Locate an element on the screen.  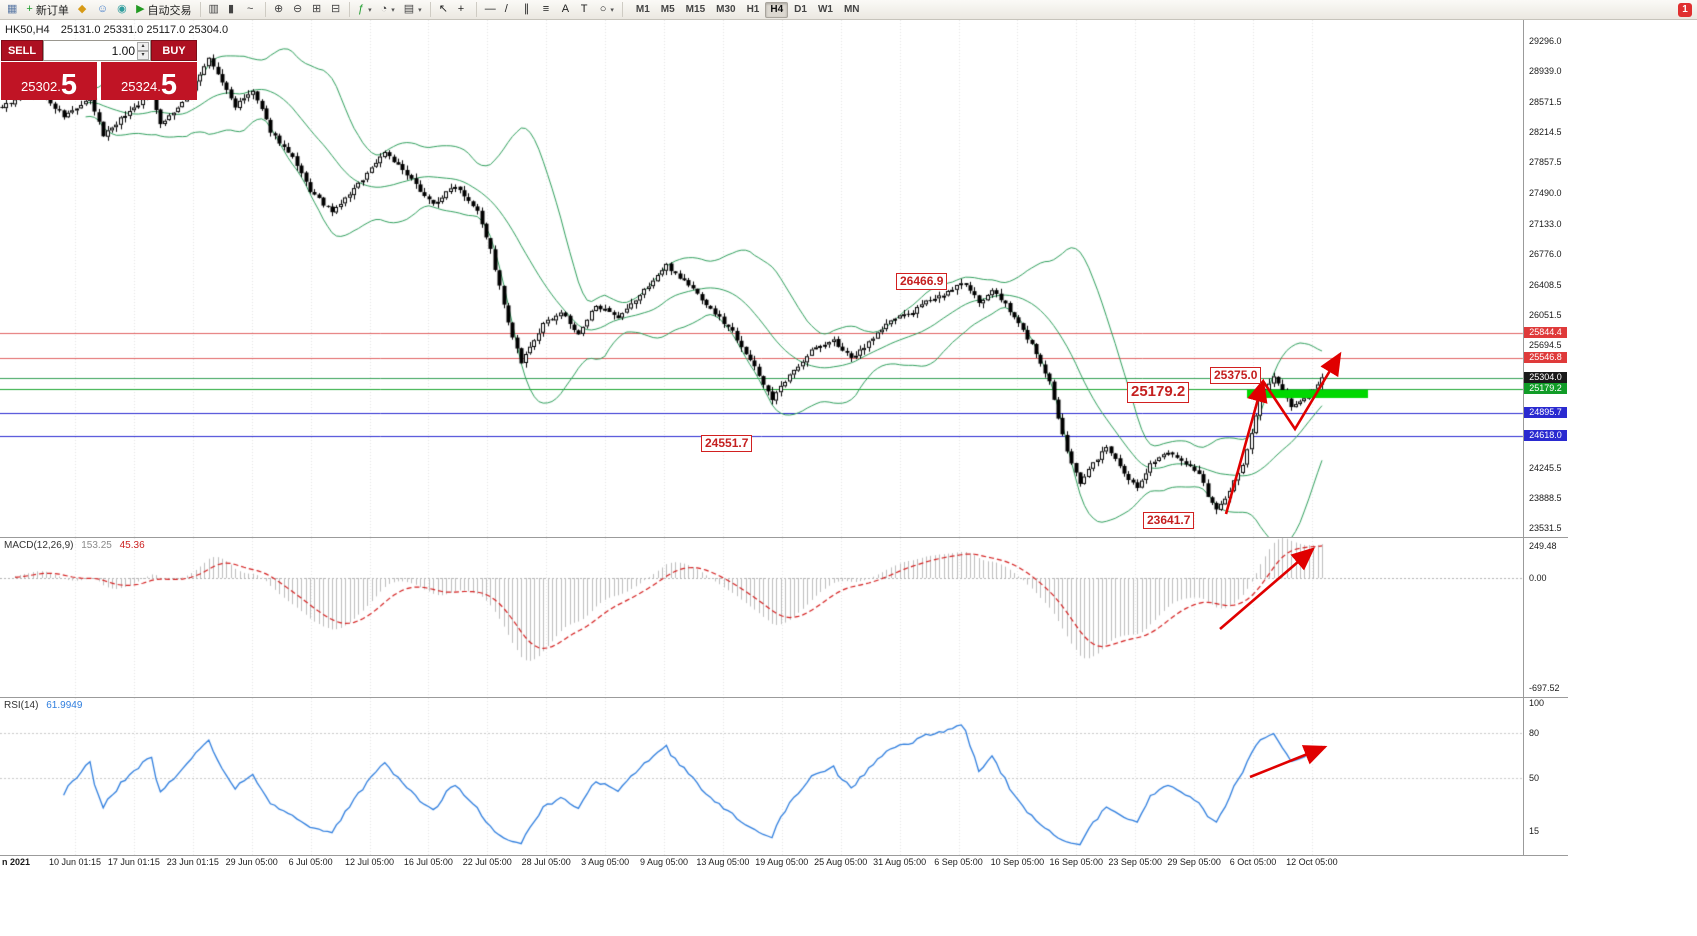
timeframe-mn: MN is located at coordinates (852, 10).